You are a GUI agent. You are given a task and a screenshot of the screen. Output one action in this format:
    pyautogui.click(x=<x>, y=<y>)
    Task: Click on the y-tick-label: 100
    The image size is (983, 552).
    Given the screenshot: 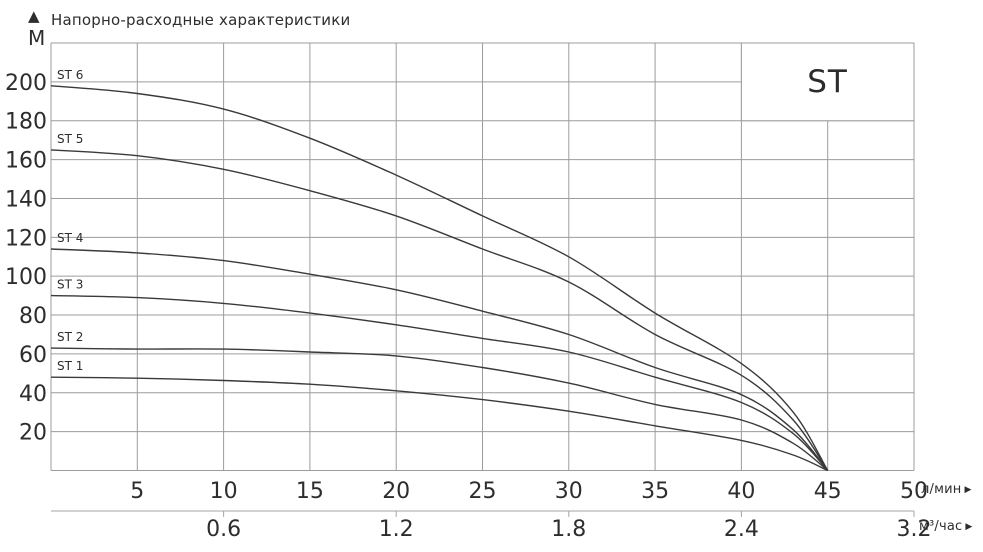 What is the action you would take?
    pyautogui.click(x=26, y=277)
    